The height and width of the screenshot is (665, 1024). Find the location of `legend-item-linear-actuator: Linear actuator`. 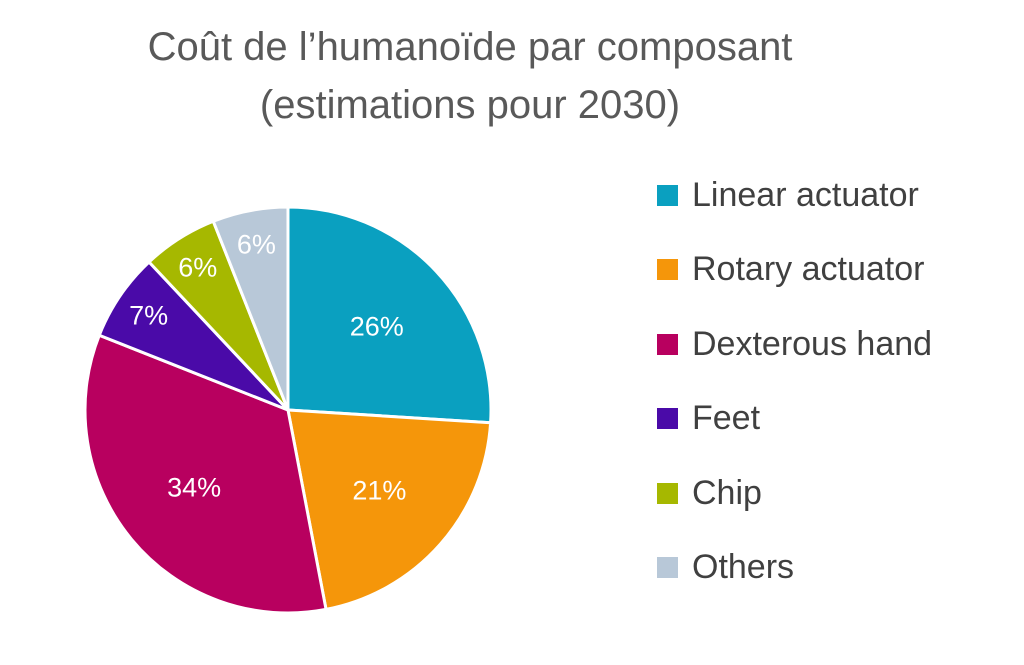

legend-item-linear-actuator: Linear actuator is located at coordinates (794, 195).